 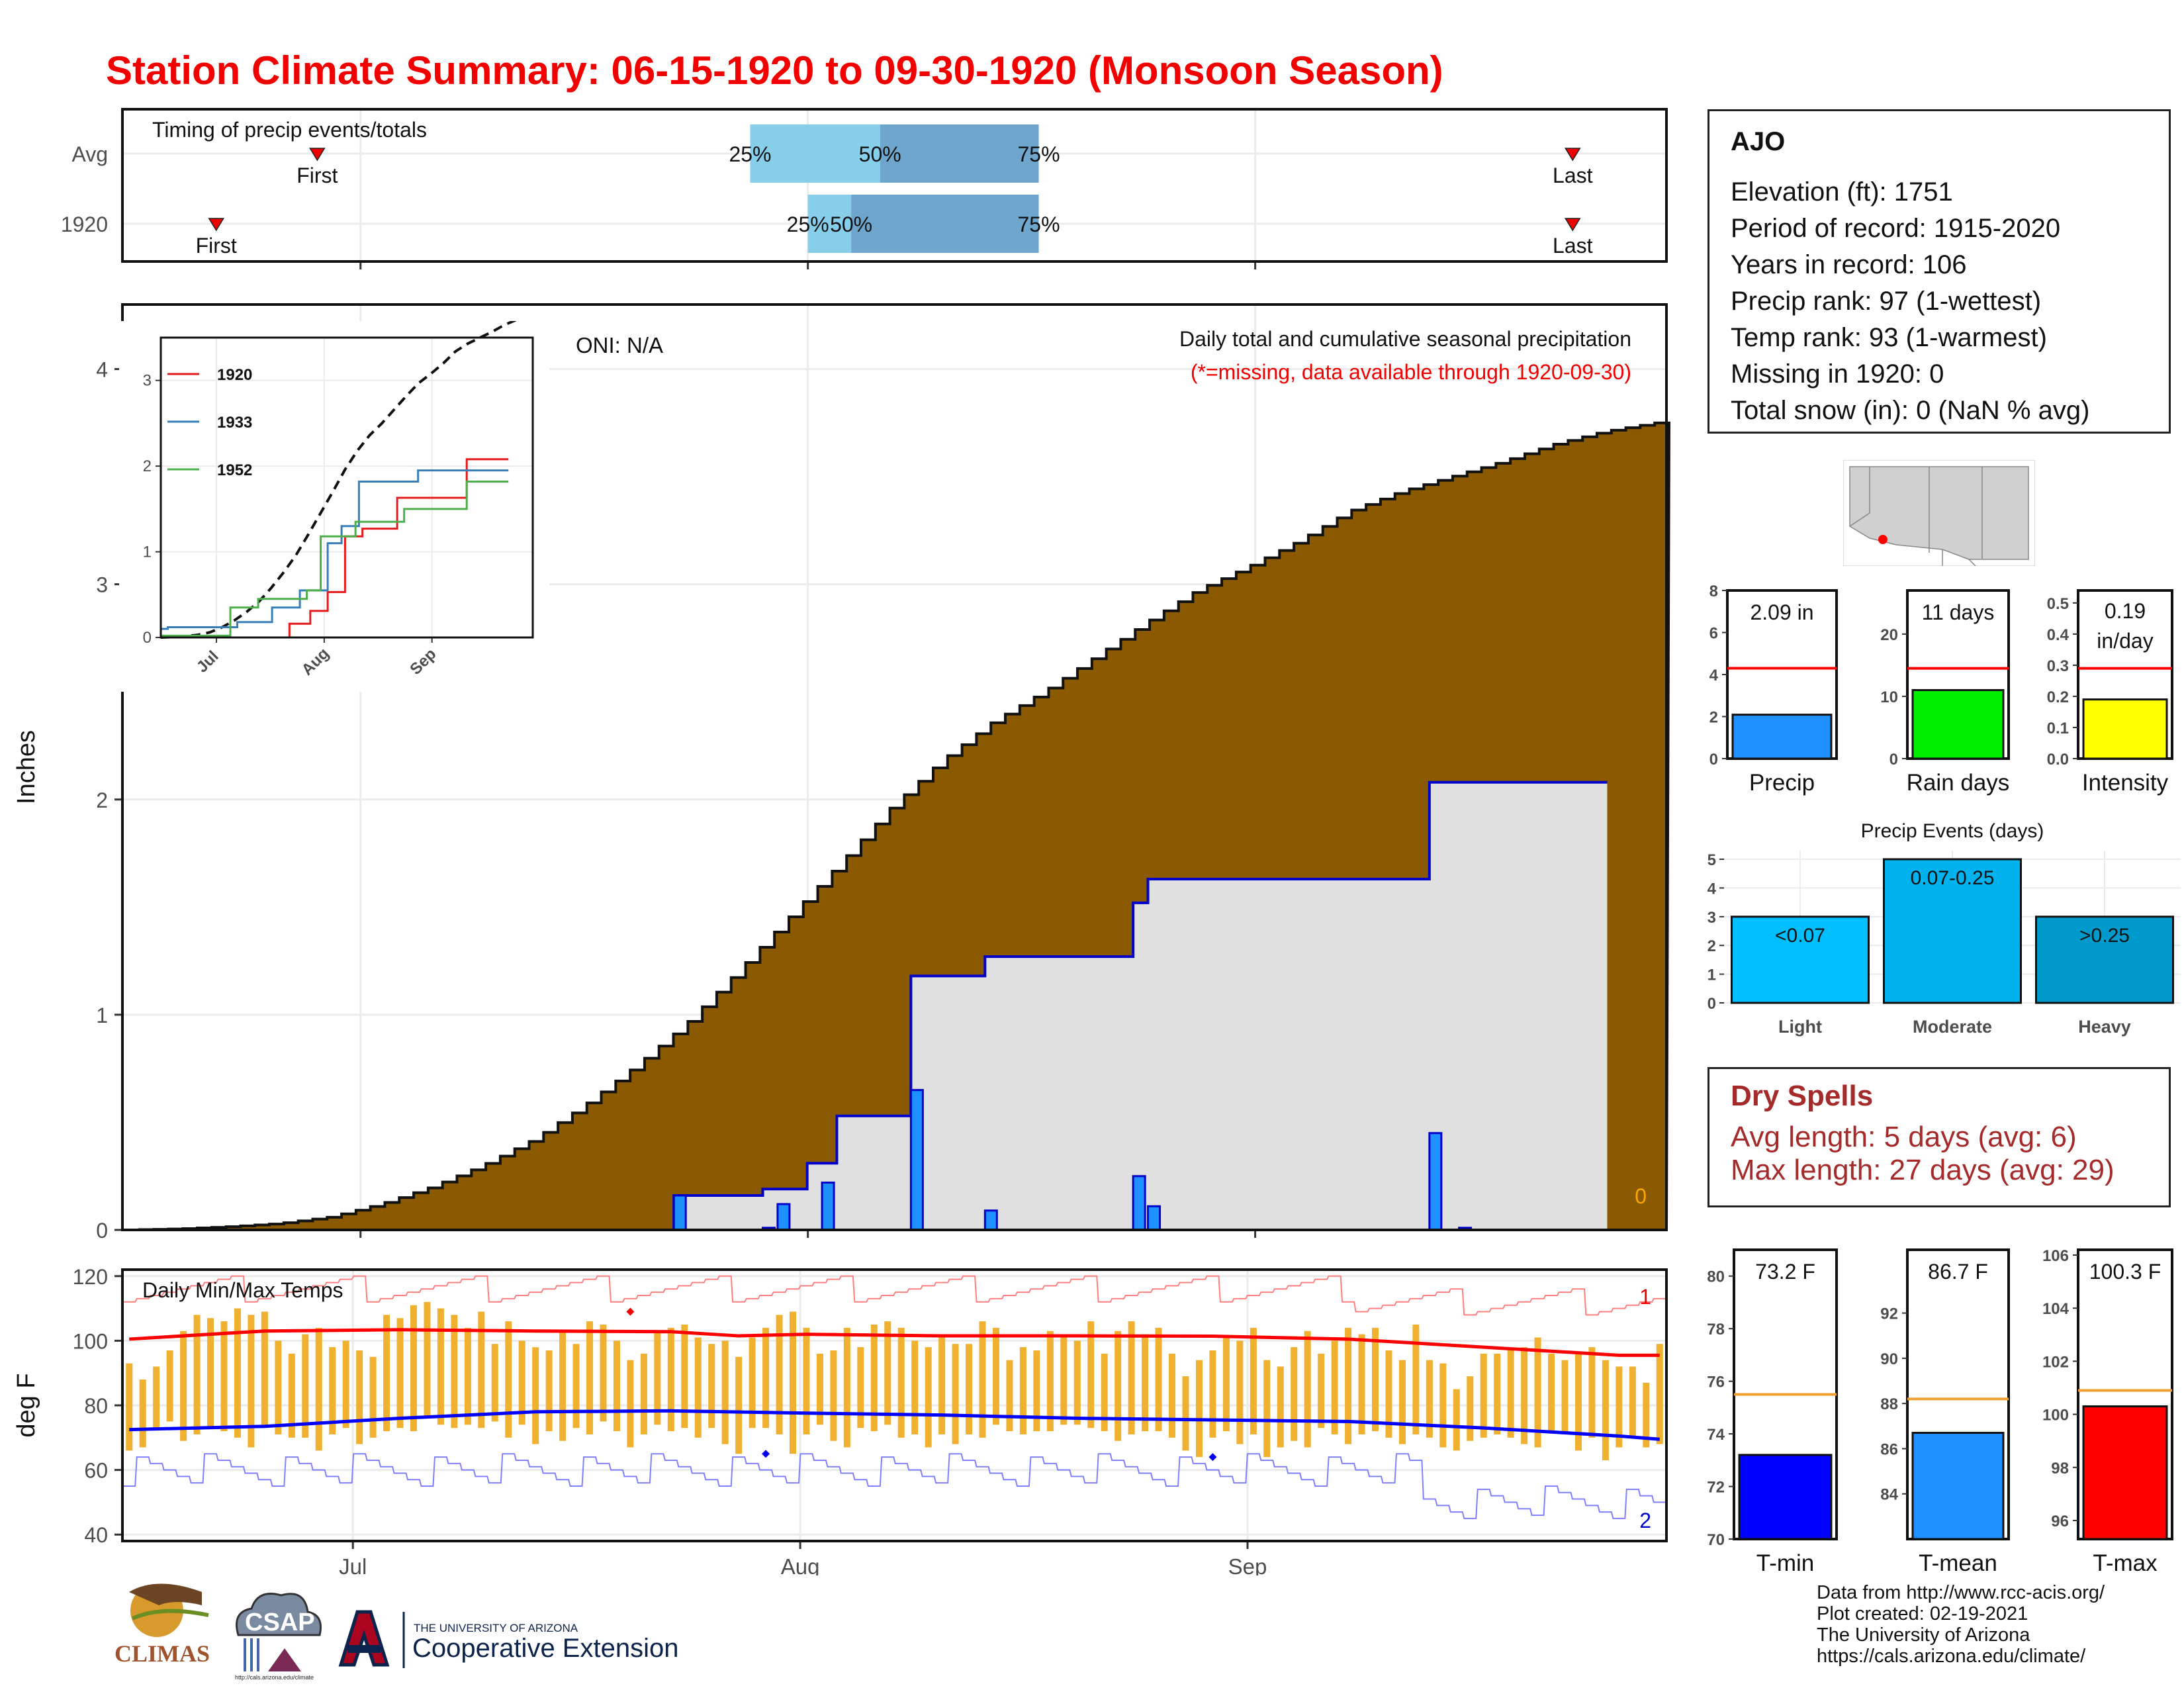 What do you see at coordinates (1039, 224) in the screenshot?
I see `timing-label-p75: 75%` at bounding box center [1039, 224].